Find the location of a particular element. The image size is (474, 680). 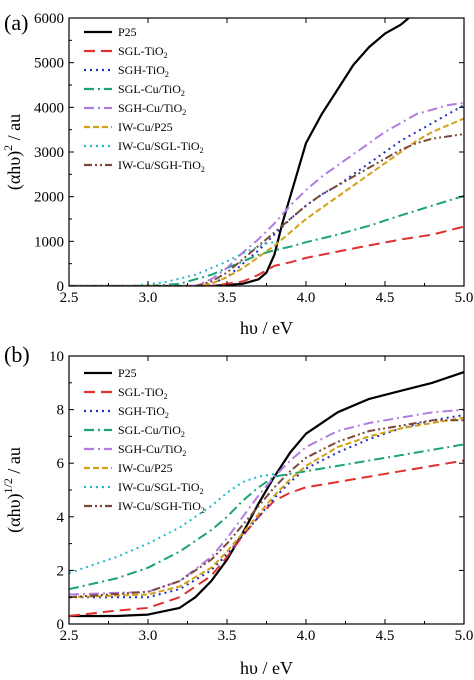

y-tick-label: 3000 is located at coordinates (49, 153).